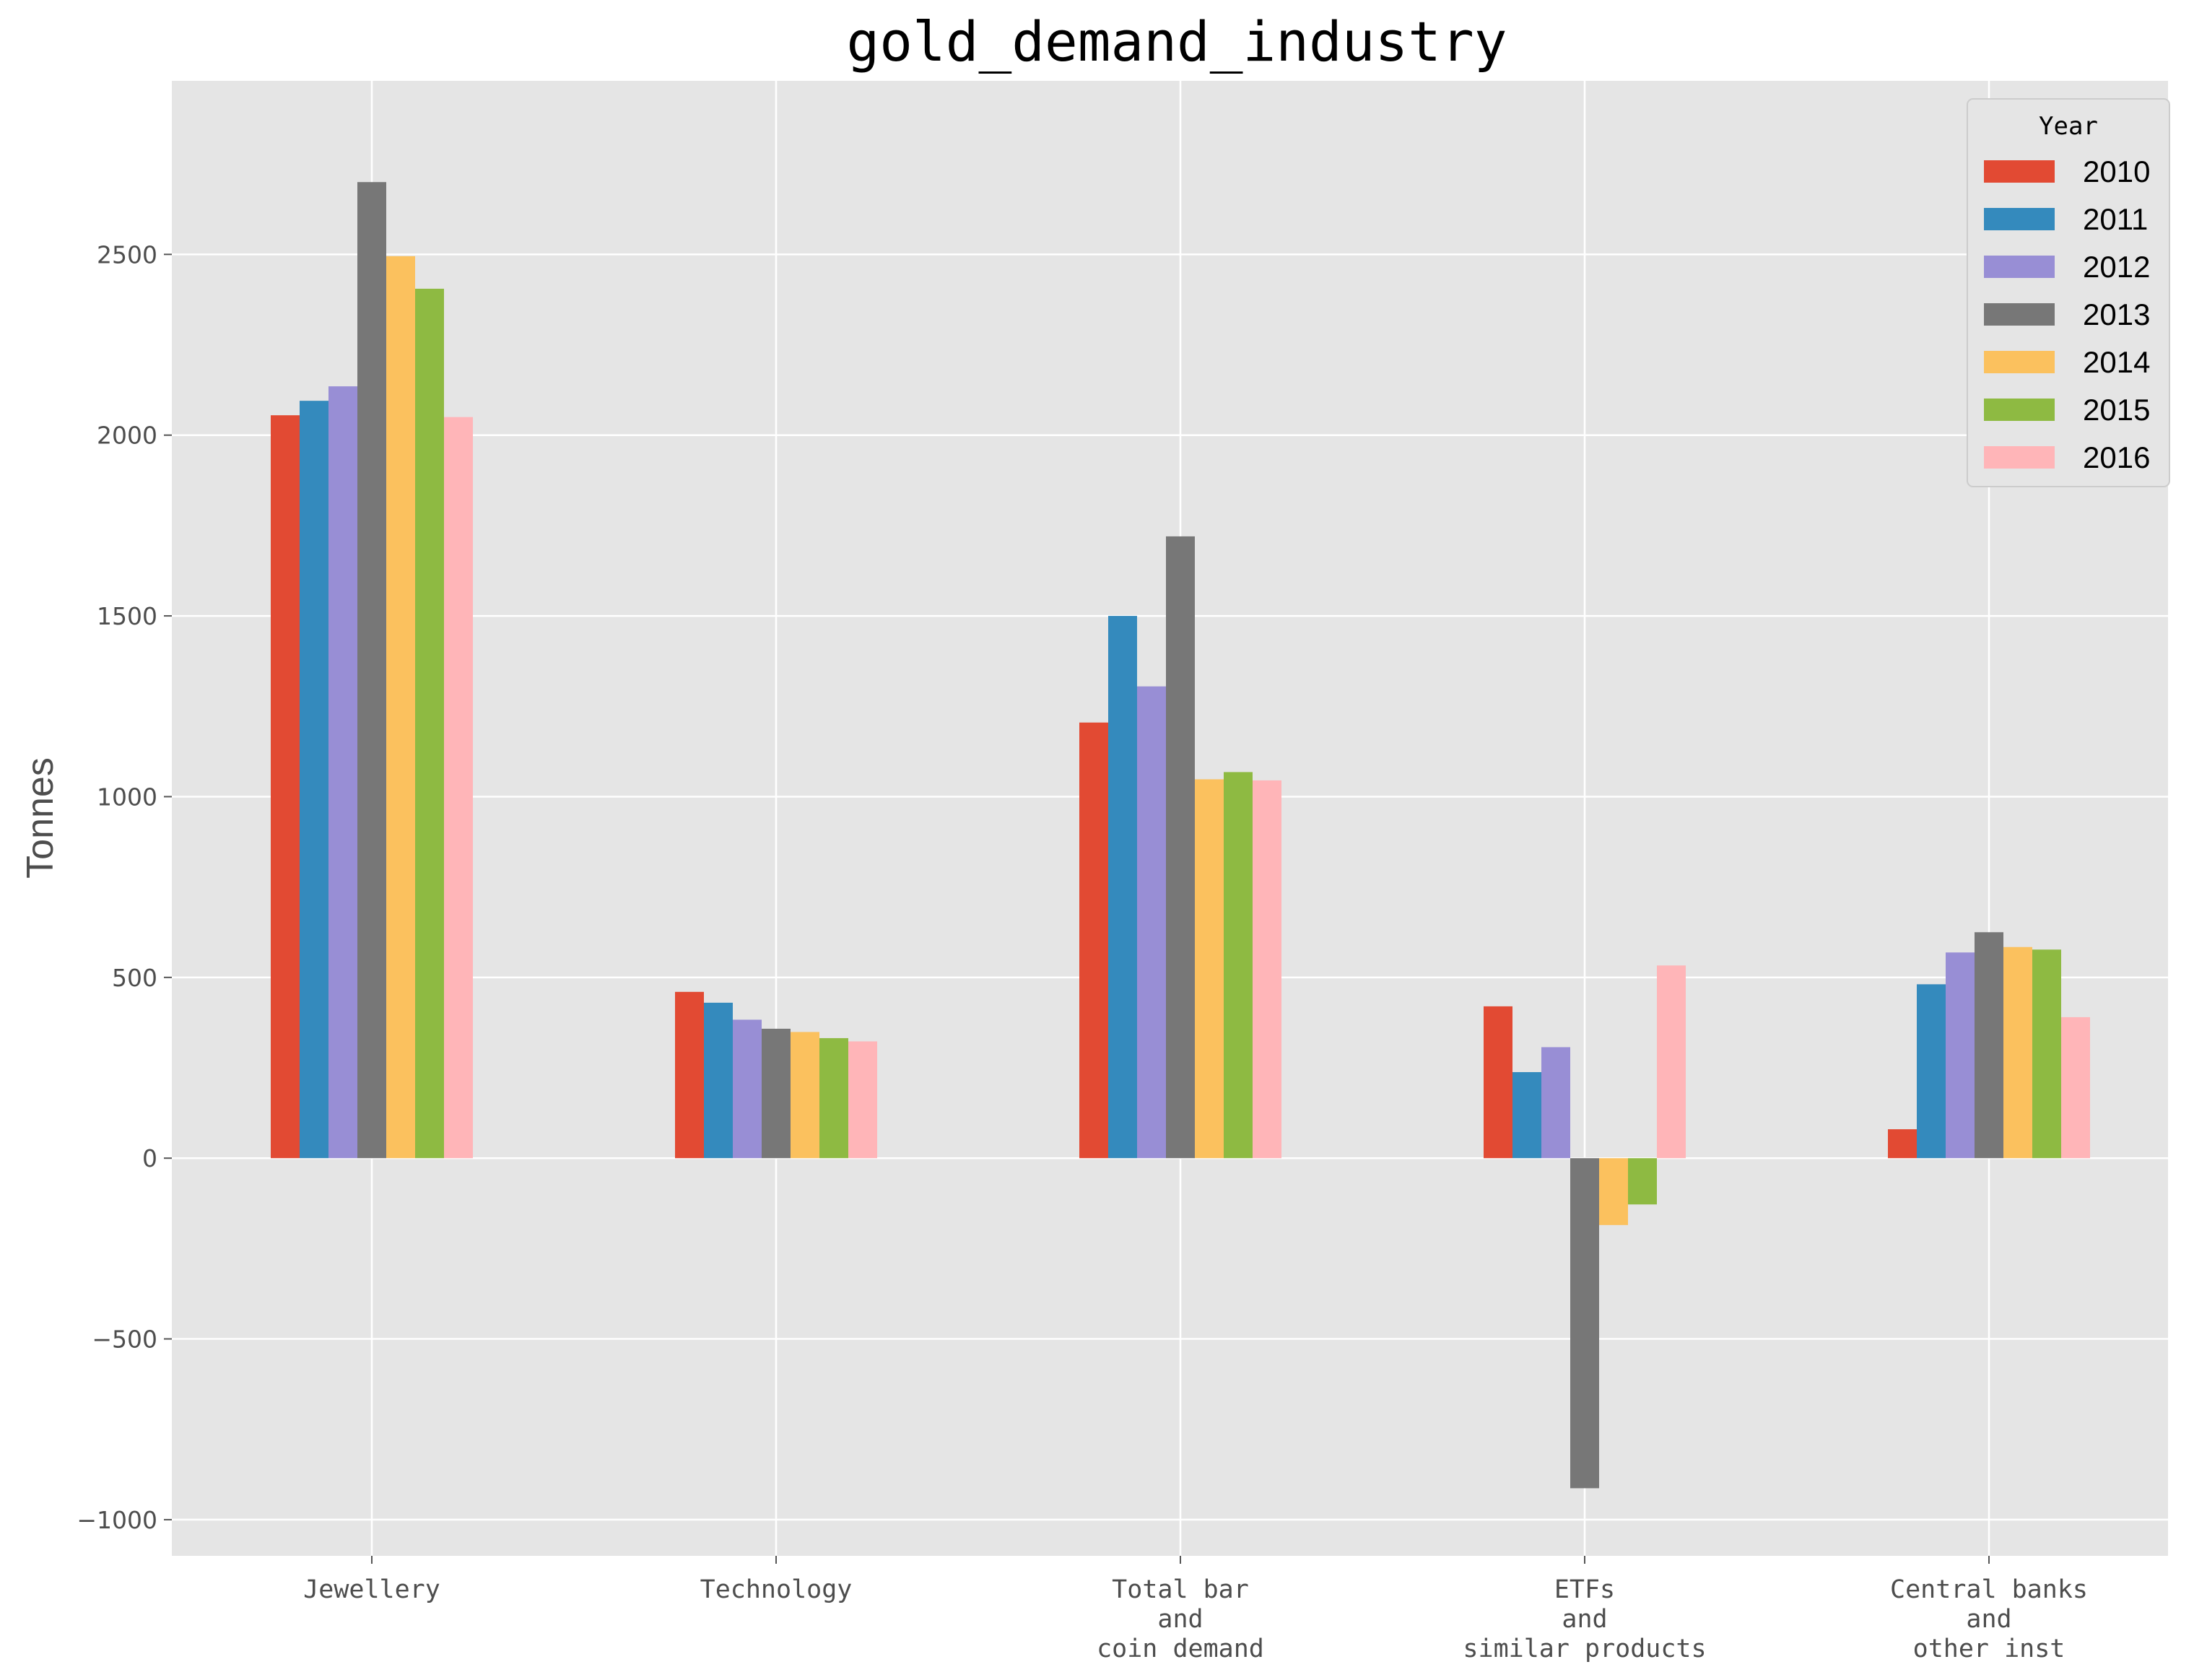  I want to click on legend-label-2016: 2016, so click(2116, 457).